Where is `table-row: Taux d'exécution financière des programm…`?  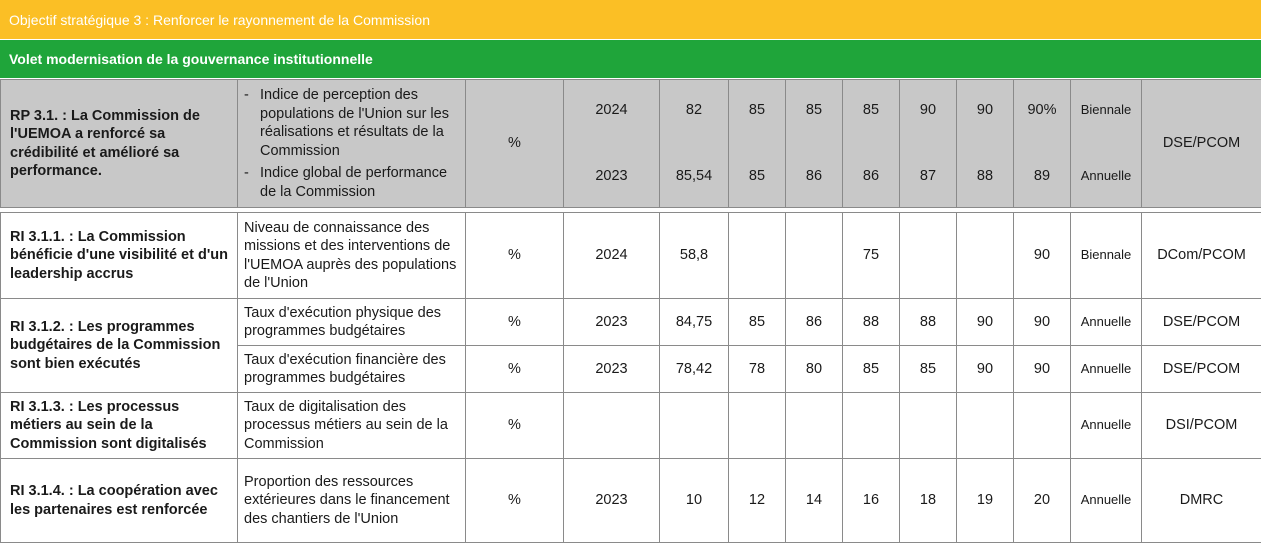 table-row: Taux d'exécution financière des programm… is located at coordinates (631, 369).